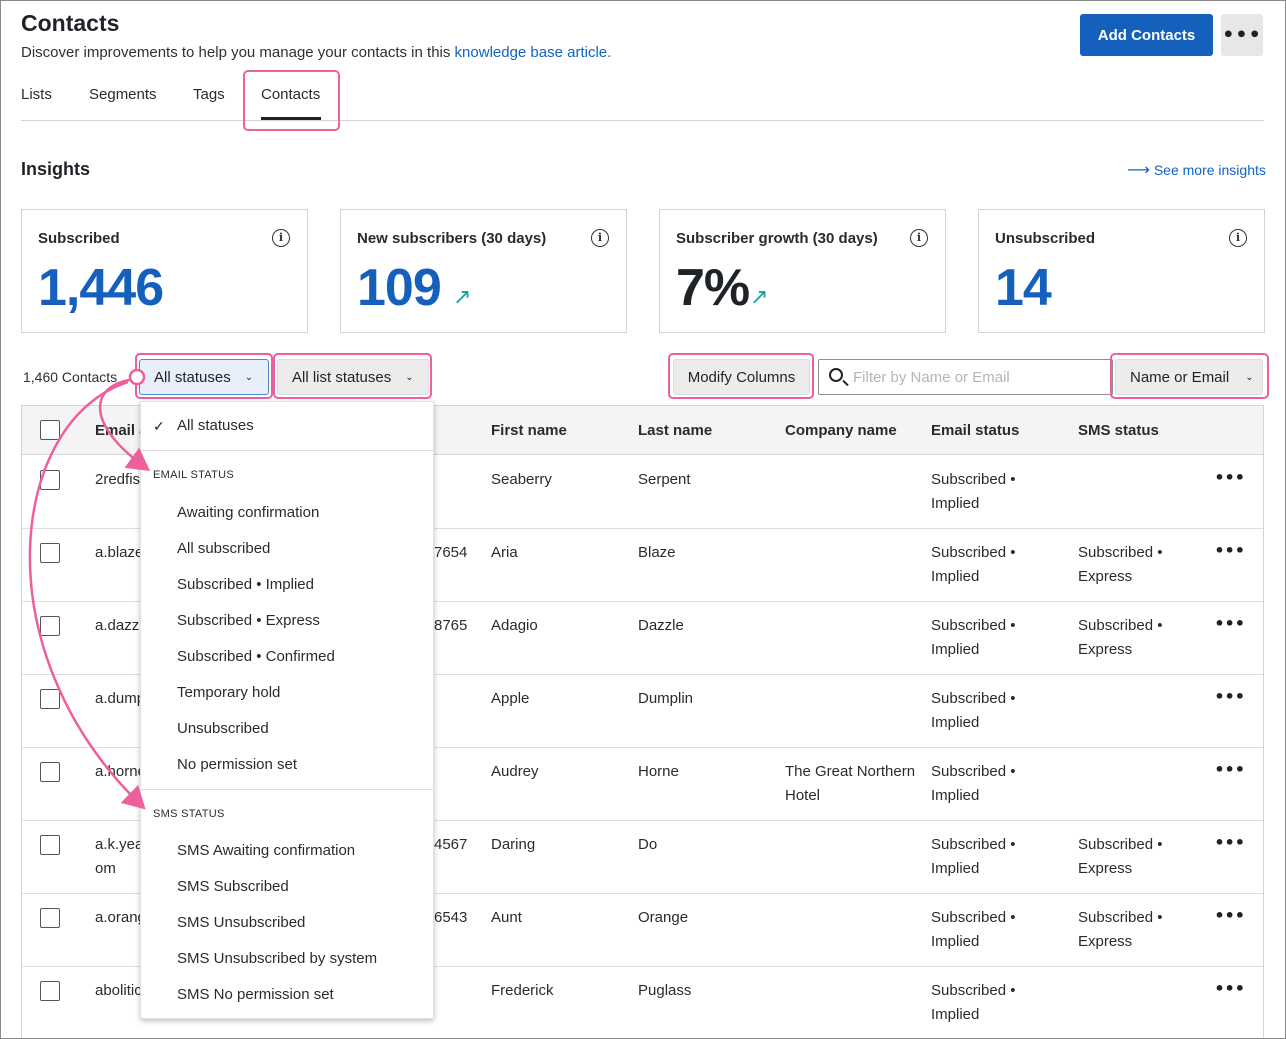  What do you see at coordinates (233, 886) in the screenshot?
I see `menu-item-sms-status: SMS Subscribed` at bounding box center [233, 886].